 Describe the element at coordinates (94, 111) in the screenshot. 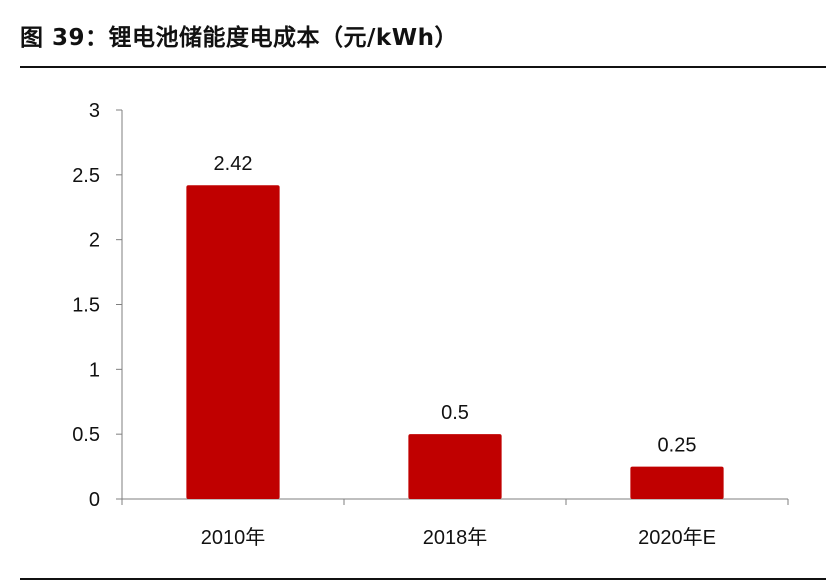

I see `y-tick-label: 3` at that location.